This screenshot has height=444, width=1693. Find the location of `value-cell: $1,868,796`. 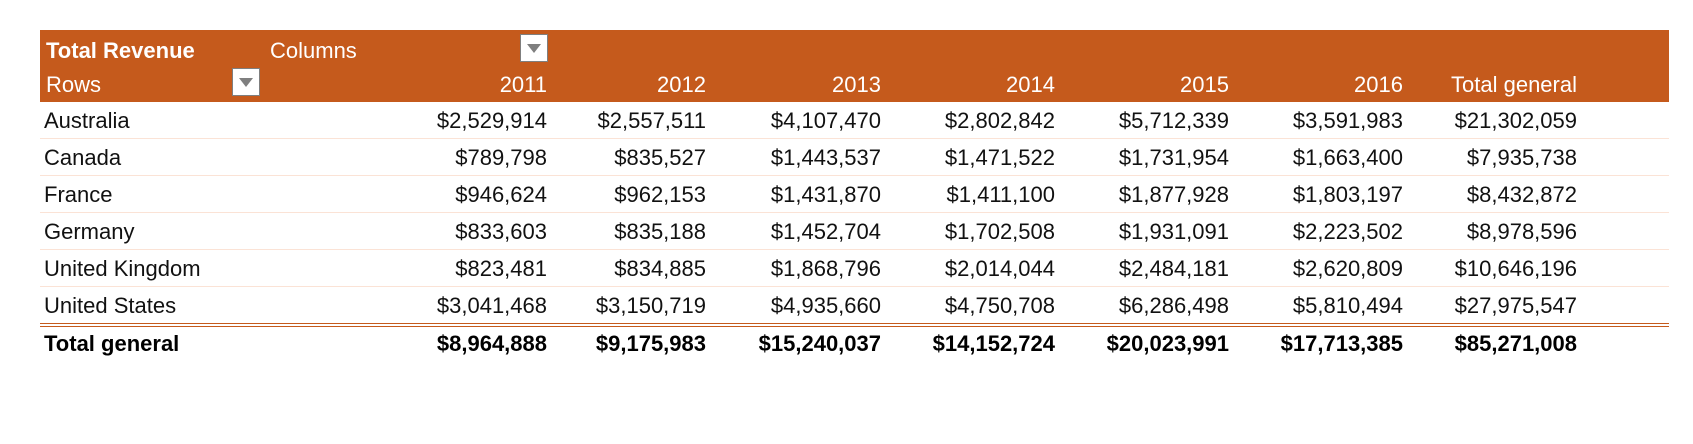

value-cell: $1,868,796 is located at coordinates (825, 268).